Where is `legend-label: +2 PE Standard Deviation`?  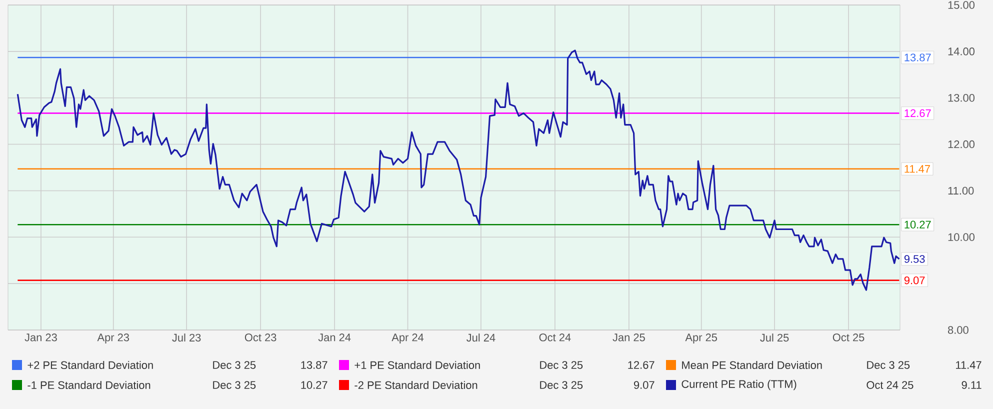 legend-label: +2 PE Standard Deviation is located at coordinates (90, 365).